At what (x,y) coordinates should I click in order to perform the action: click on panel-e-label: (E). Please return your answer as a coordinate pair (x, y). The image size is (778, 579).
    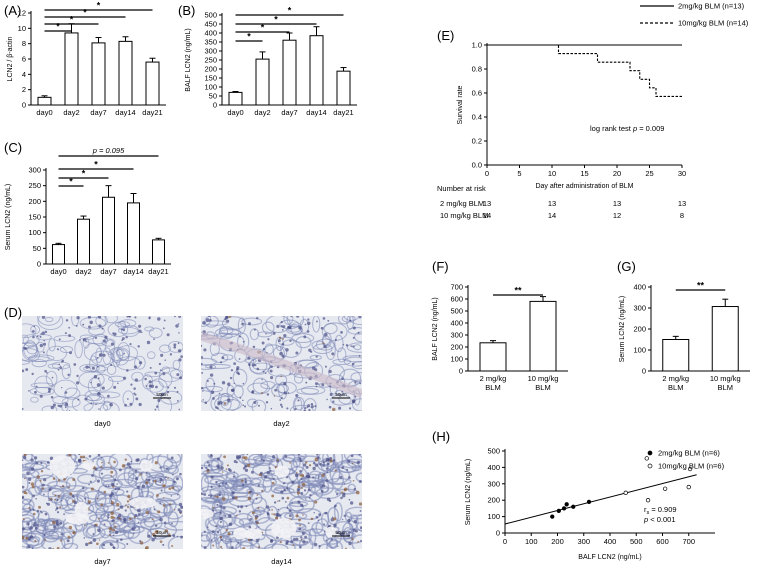
    Looking at the image, I should click on (445, 35).